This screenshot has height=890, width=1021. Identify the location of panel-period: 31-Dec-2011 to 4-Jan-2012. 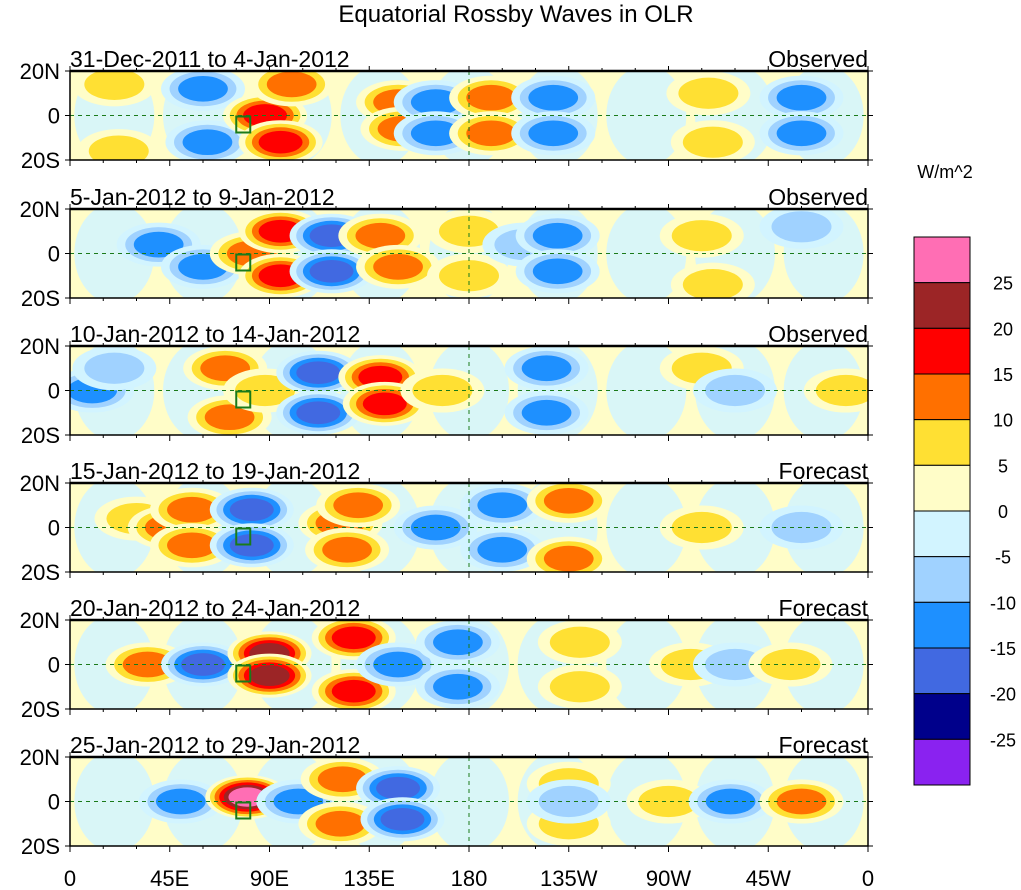
(210, 59).